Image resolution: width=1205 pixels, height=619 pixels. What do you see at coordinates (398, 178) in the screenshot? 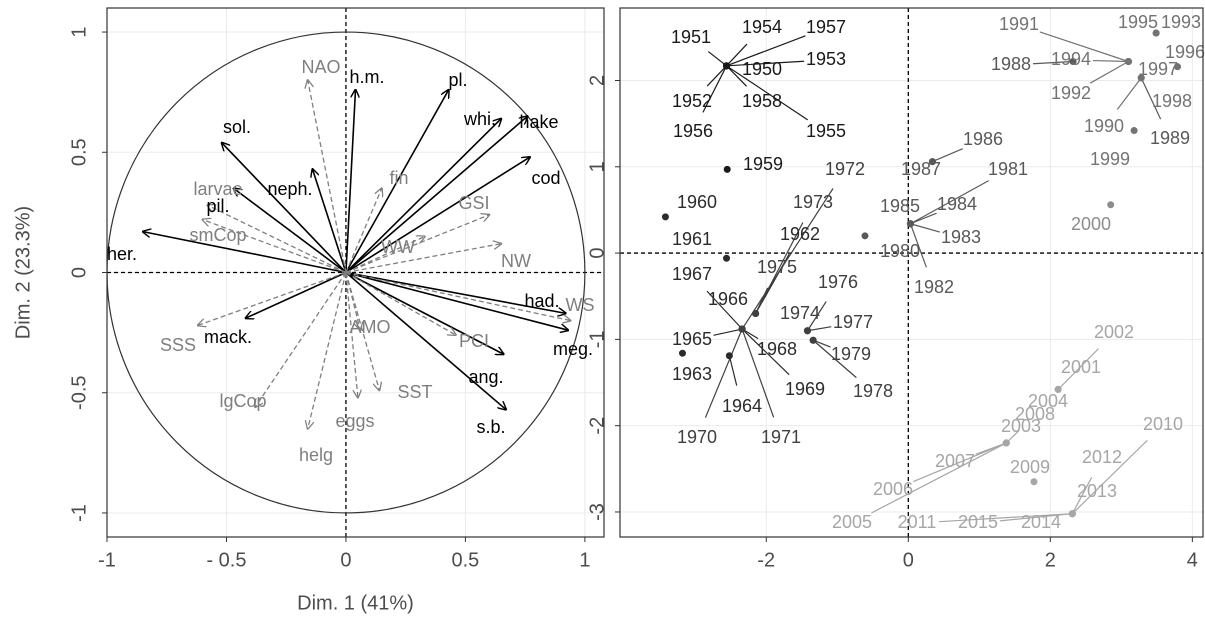
I see `variable-label: fin` at bounding box center [398, 178].